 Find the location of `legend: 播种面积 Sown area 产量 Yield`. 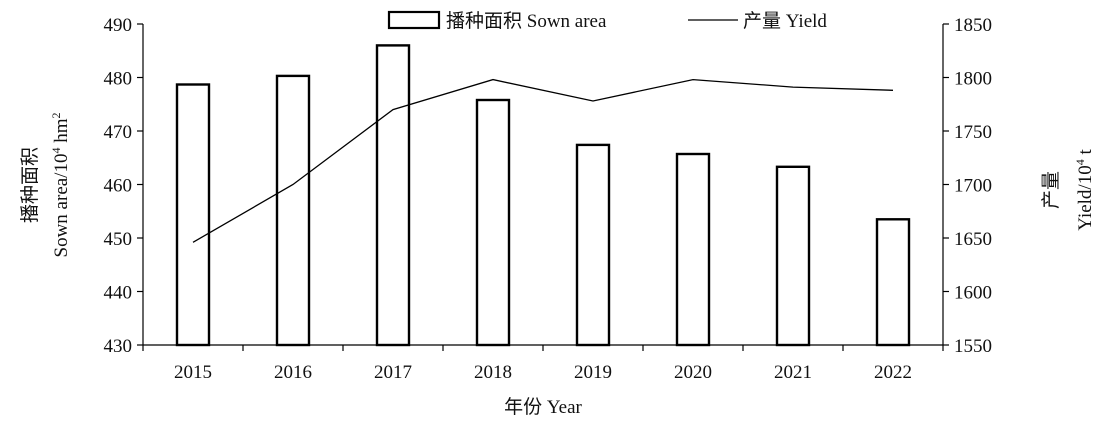

legend: 播种面积 Sown area 产量 Yield is located at coordinates (607, 21).